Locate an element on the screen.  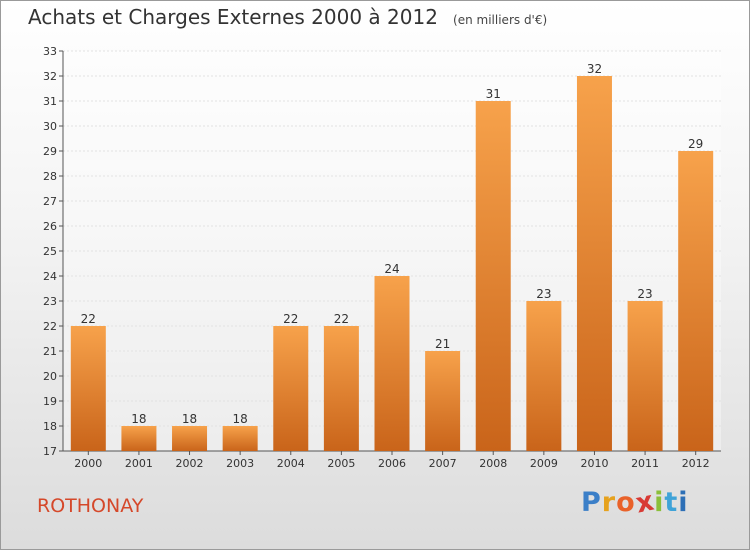
y-tick-label: 33 is located at coordinates (50, 51).